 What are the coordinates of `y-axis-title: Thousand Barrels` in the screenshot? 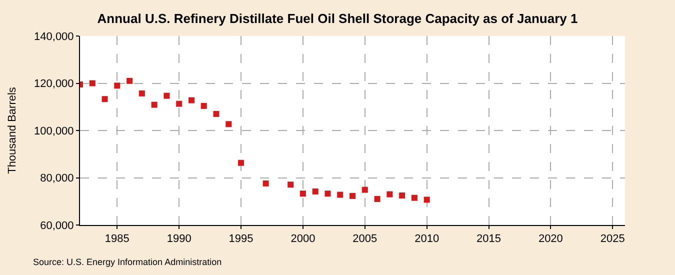 It's located at (12, 130).